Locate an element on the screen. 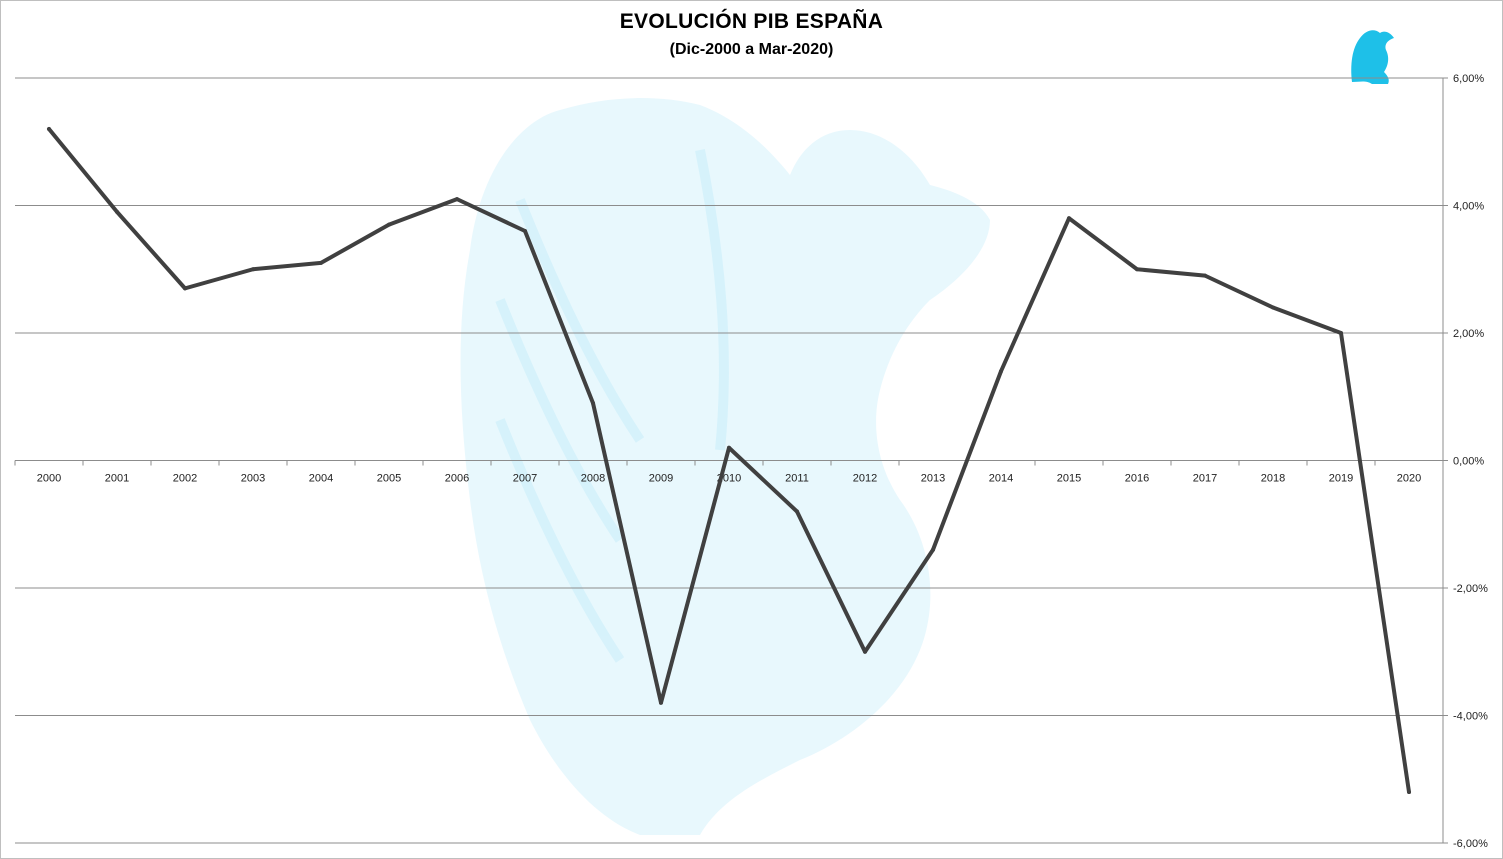  x-tick-label: 2012 is located at coordinates (865, 479).